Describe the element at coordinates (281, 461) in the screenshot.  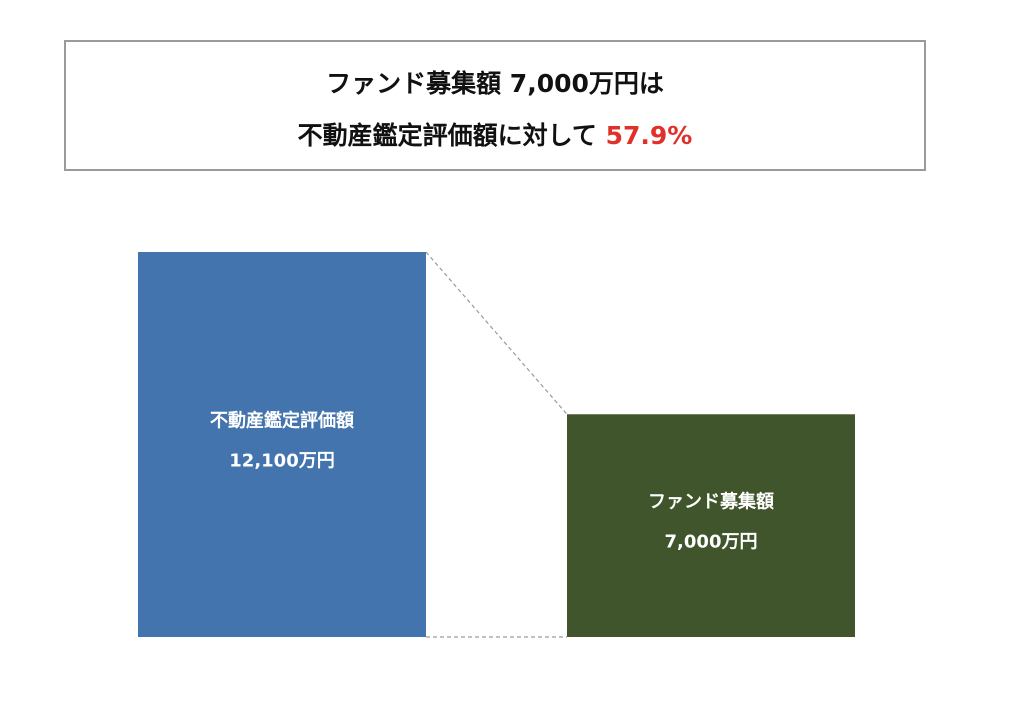
I see `bar-value-label-0: 12,100万円` at that location.